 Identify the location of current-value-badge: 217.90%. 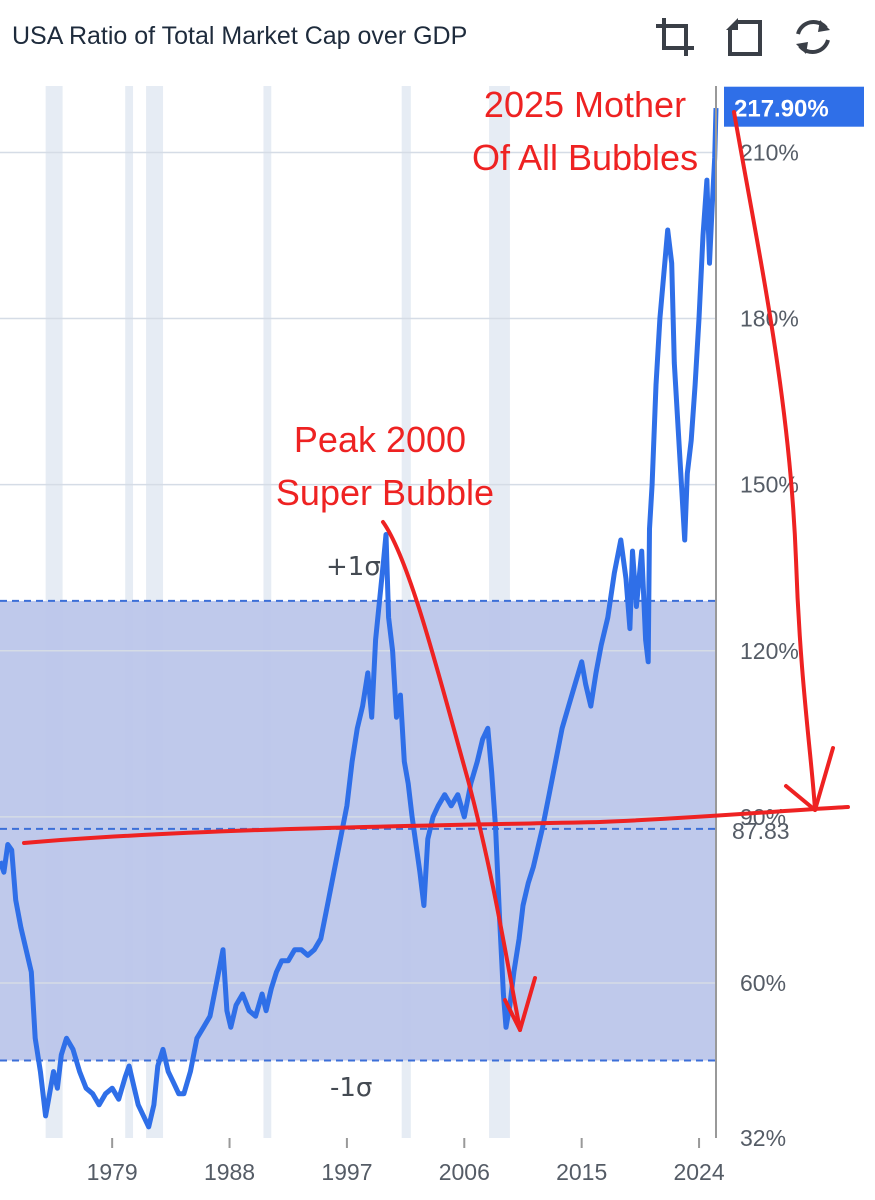
(794, 106).